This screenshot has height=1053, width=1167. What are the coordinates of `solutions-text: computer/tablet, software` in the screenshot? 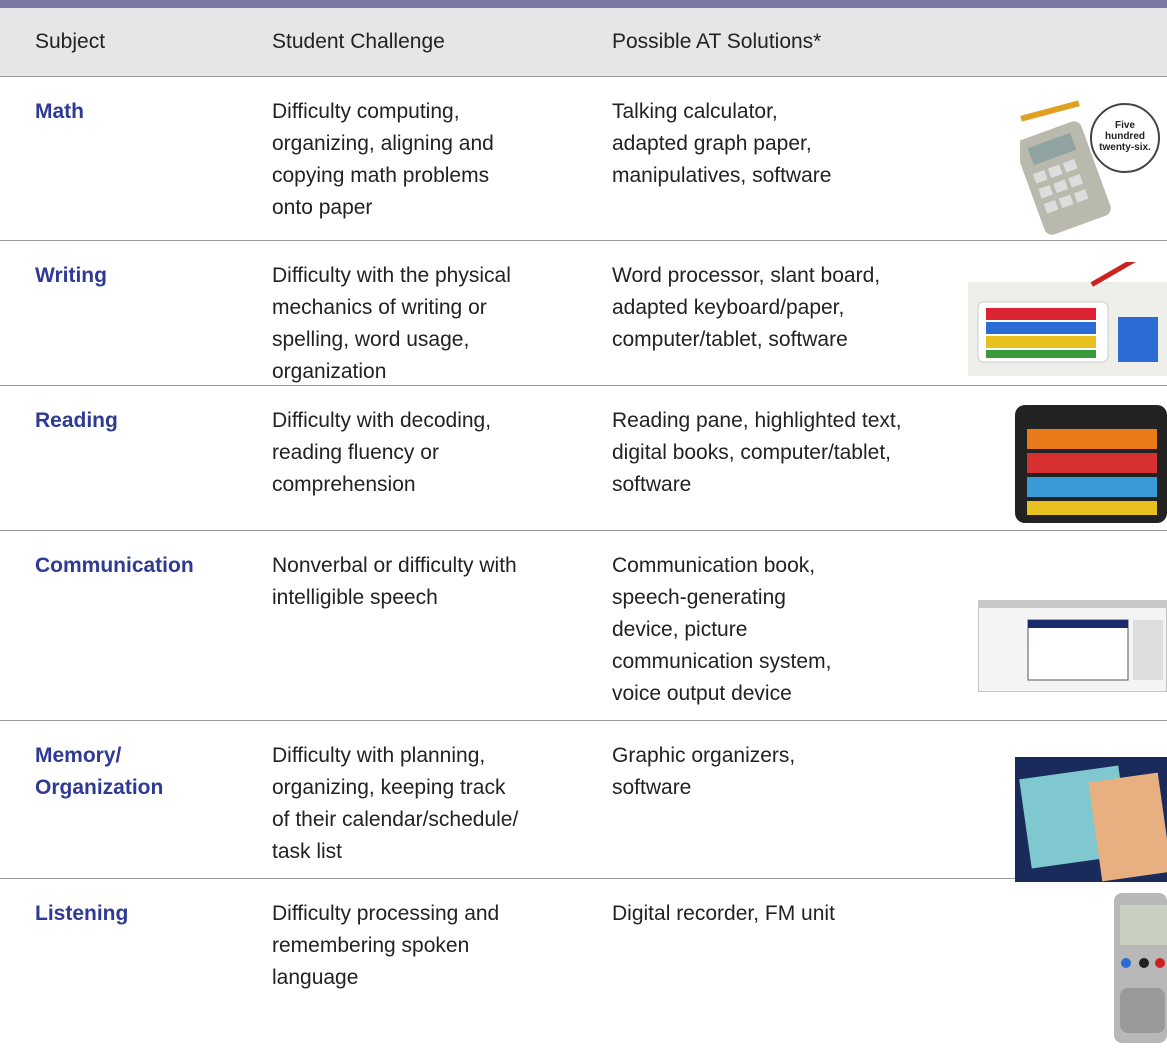 It's located at (730, 339).